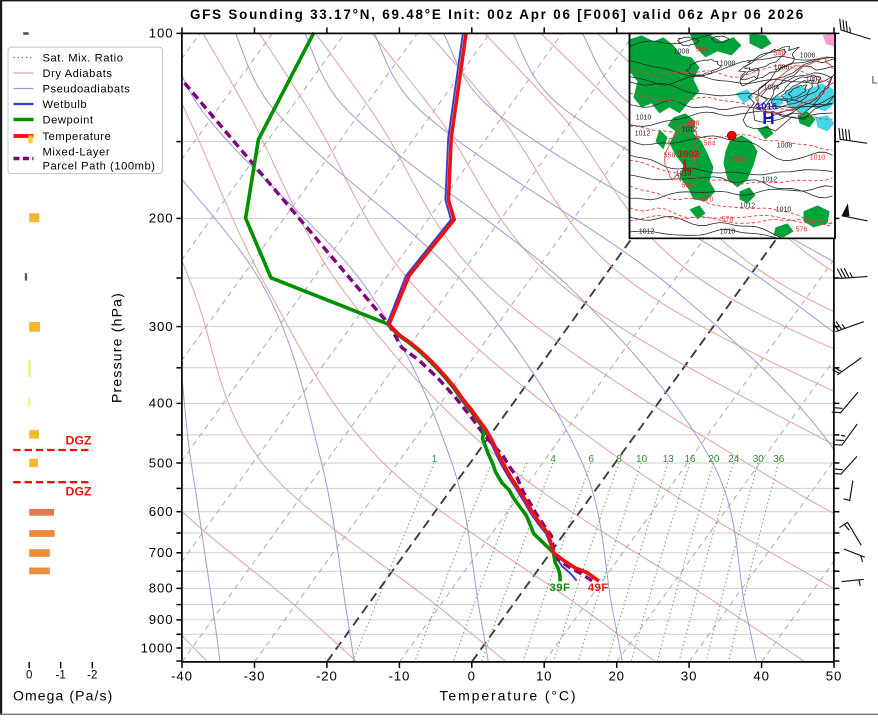 Image resolution: width=878 pixels, height=720 pixels. Describe the element at coordinates (400, 676) in the screenshot. I see `svg-text: -10` at that location.